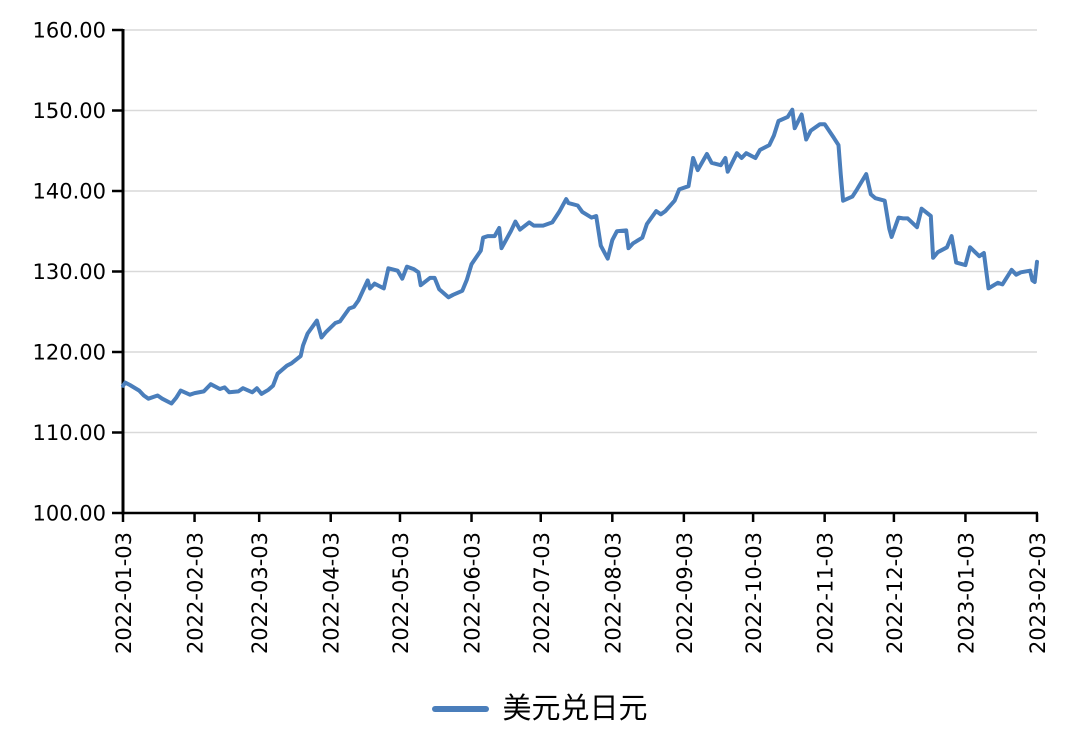 The width and height of the screenshot is (1080, 749). I want to click on legend-line-swatch, so click(461, 708).